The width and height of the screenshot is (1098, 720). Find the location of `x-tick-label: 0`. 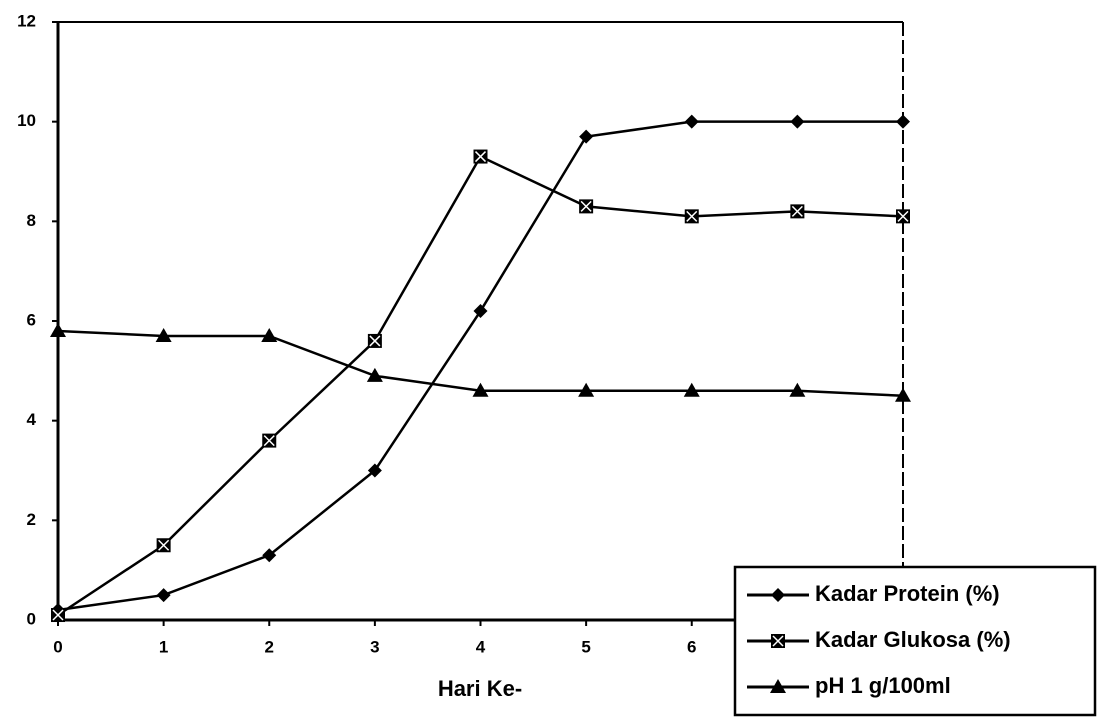

x-tick-label: 0 is located at coordinates (57, 646).